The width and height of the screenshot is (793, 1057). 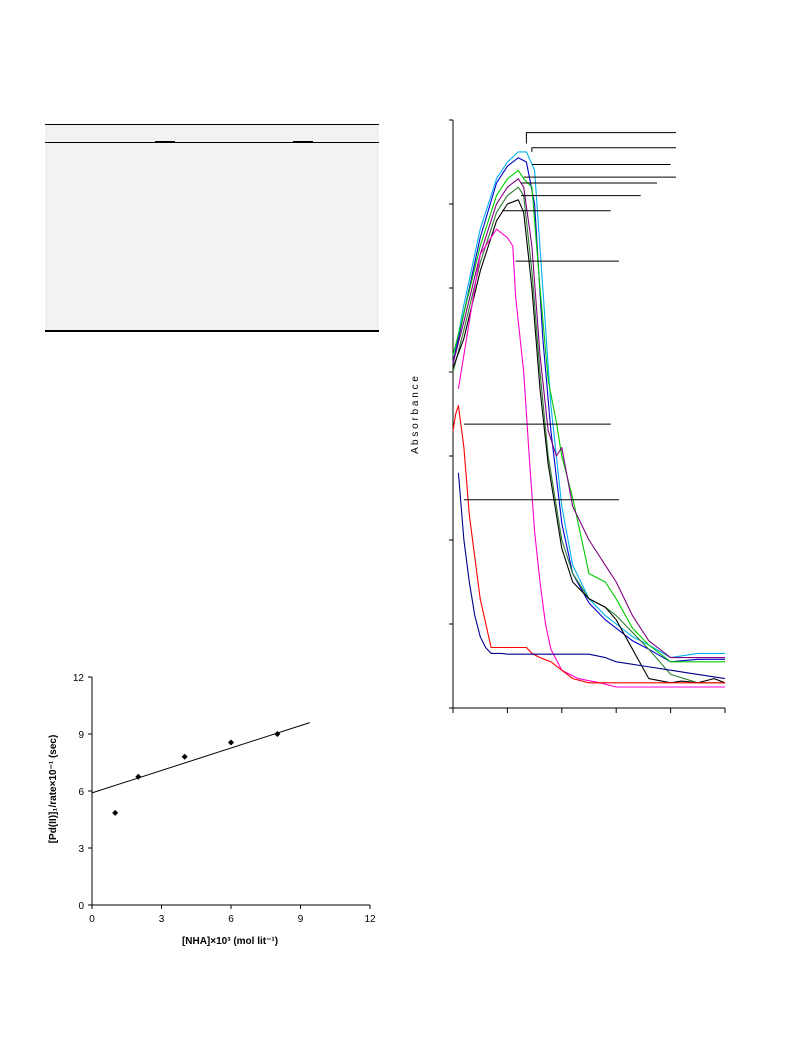 What do you see at coordinates (200, 758) in the screenshot?
I see `scatter-fit-line` at bounding box center [200, 758].